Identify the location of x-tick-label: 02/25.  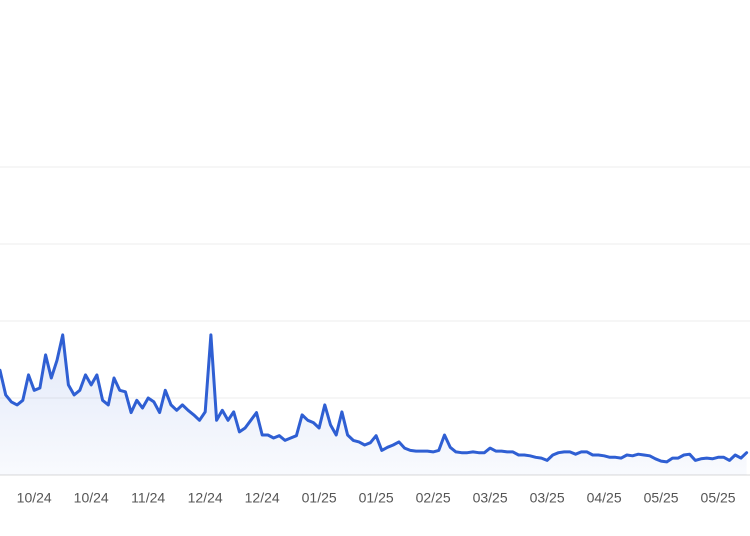
(433, 498).